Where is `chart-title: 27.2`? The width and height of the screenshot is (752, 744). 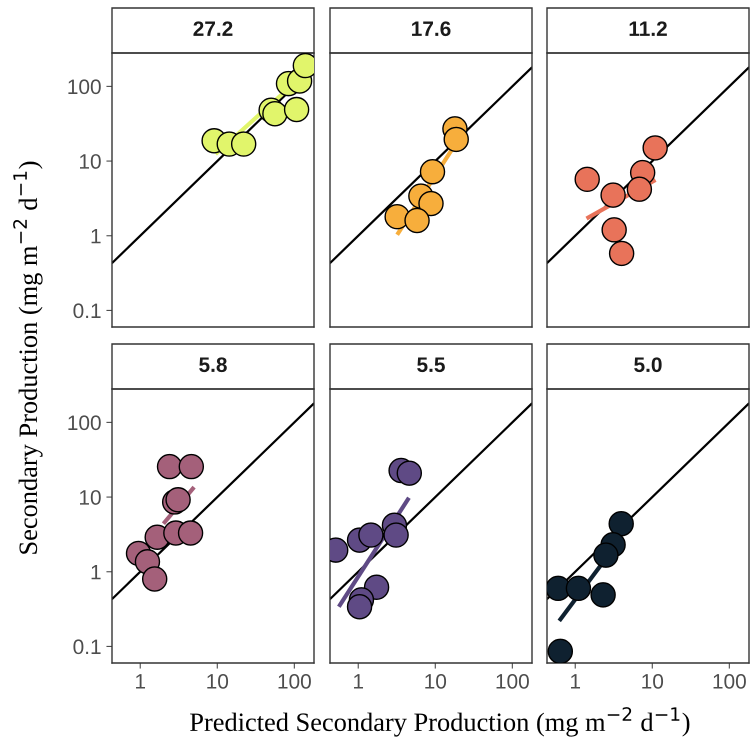
chart-title: 27.2 is located at coordinates (212, 28).